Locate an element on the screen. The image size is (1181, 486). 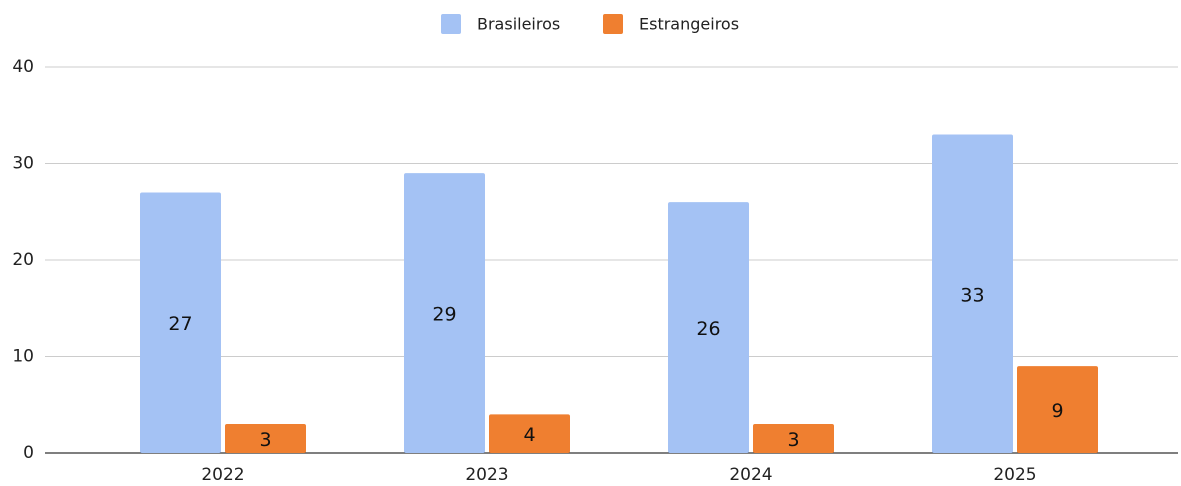
legend-label: Brasileiros is located at coordinates (518, 24).